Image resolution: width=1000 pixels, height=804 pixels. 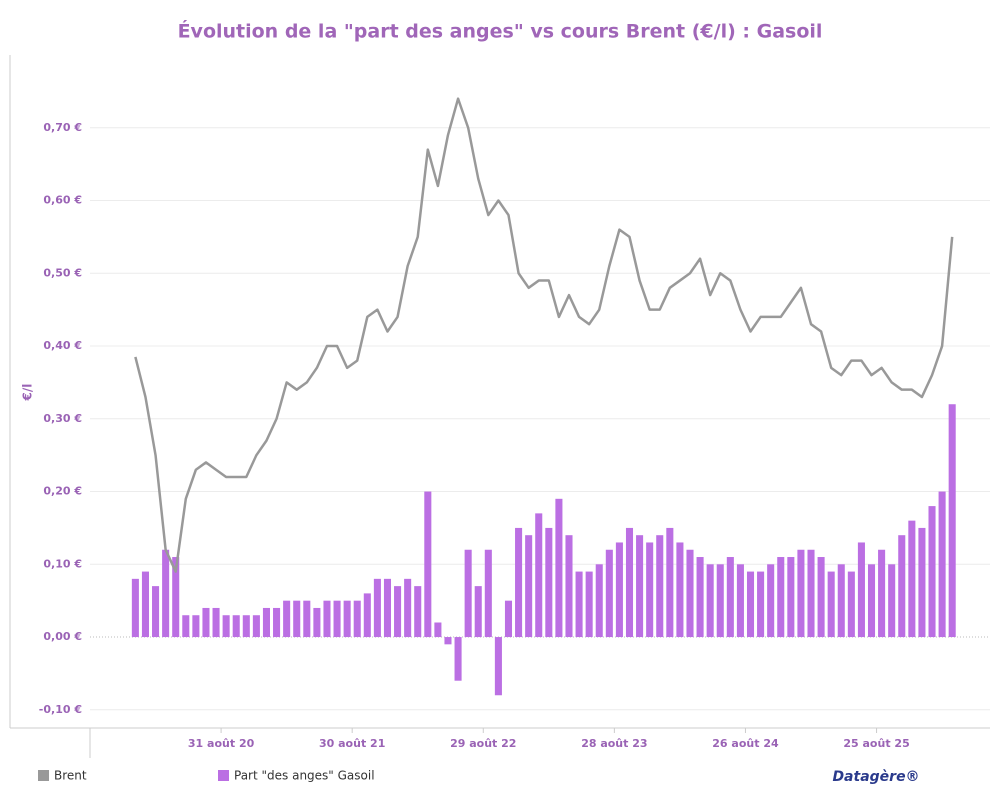 I want to click on legend-label: Part "des anges" Gasoil, so click(x=304, y=776).